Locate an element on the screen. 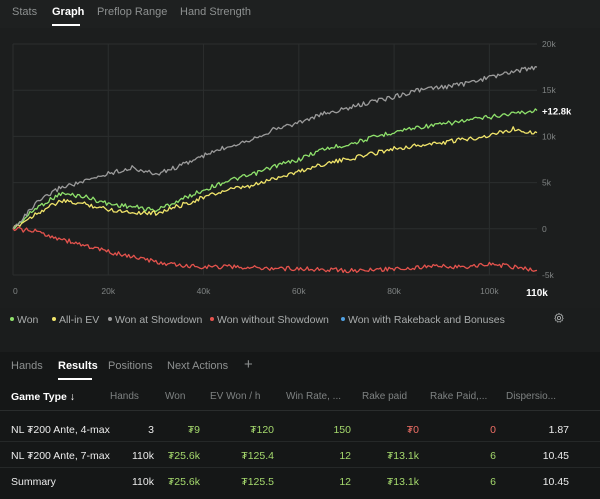  tab-positions: Positions is located at coordinates (130, 366).